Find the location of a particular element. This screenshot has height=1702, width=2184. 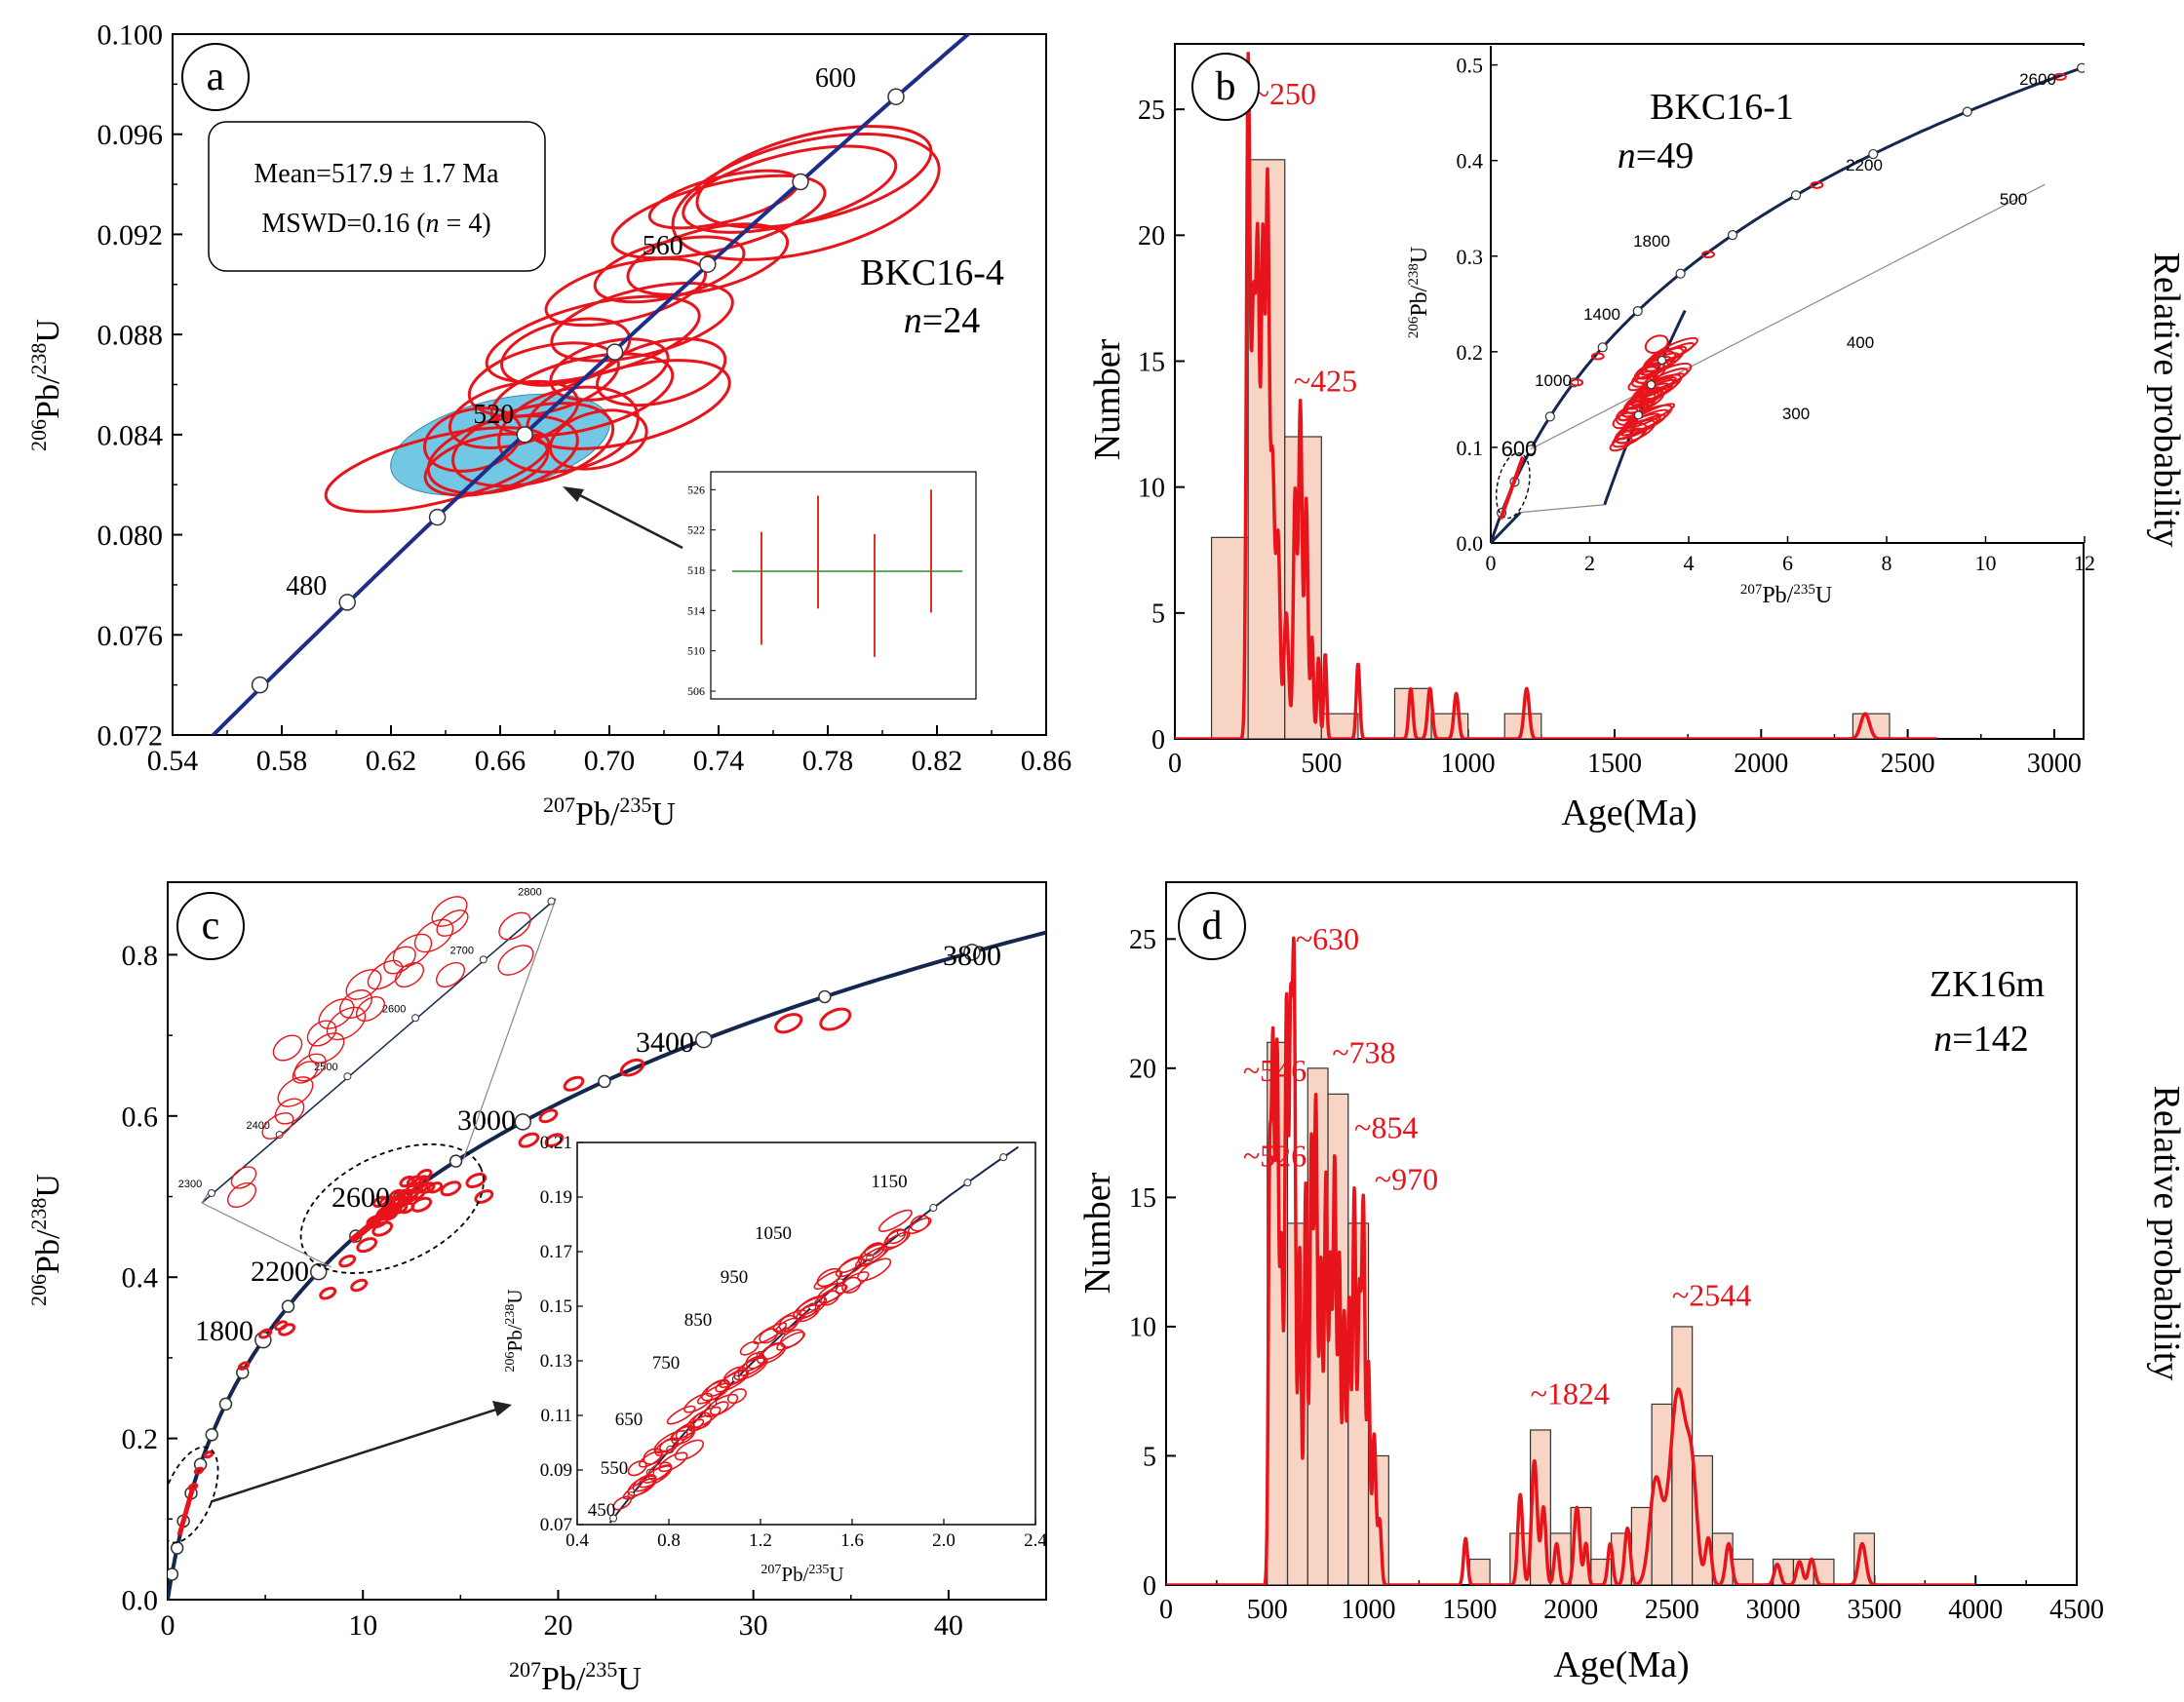

inset-age-label: 1000 is located at coordinates (1553, 380).